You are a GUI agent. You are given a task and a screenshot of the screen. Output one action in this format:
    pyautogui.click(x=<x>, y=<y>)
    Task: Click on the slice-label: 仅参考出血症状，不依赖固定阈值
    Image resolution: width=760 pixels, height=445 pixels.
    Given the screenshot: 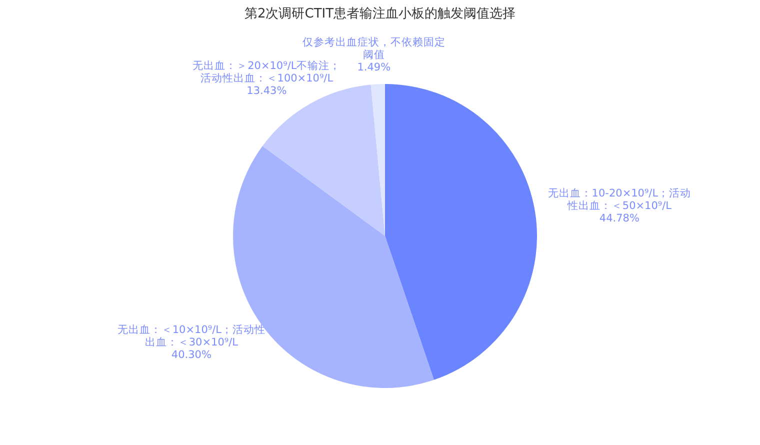 What is the action you would take?
    pyautogui.click(x=374, y=49)
    